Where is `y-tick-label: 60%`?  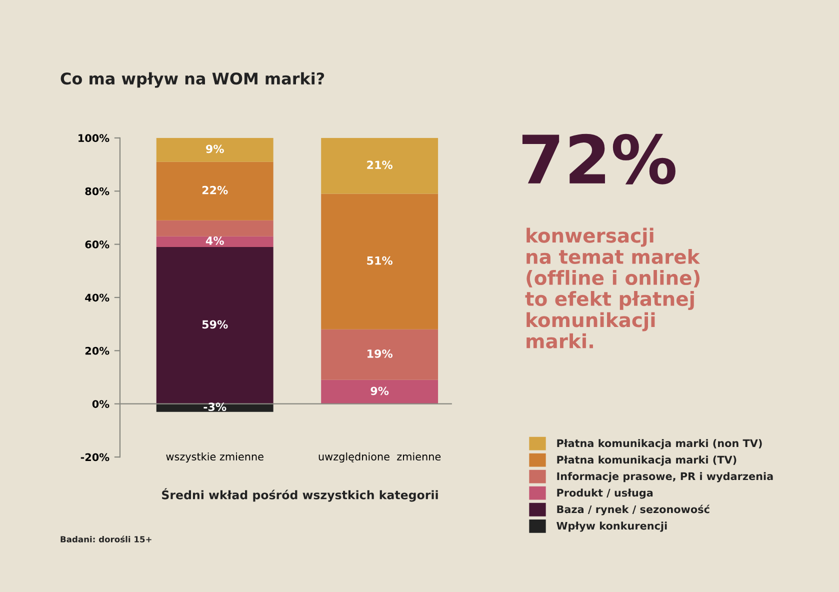 y-tick-label: 60% is located at coordinates (97, 244).